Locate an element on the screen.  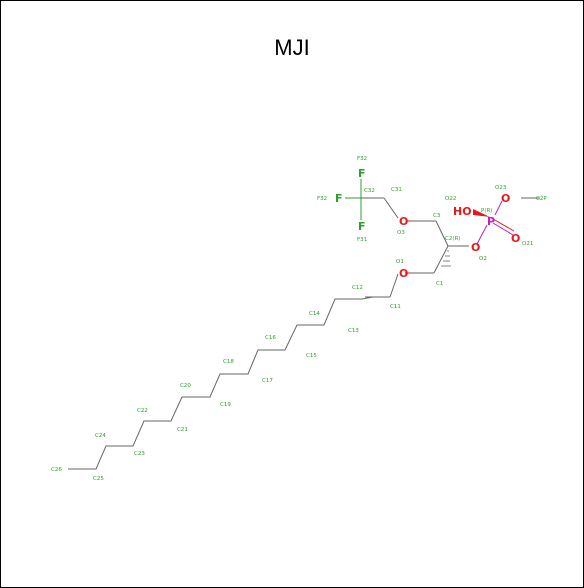
atom-label: C12 is located at coordinates (357, 288).